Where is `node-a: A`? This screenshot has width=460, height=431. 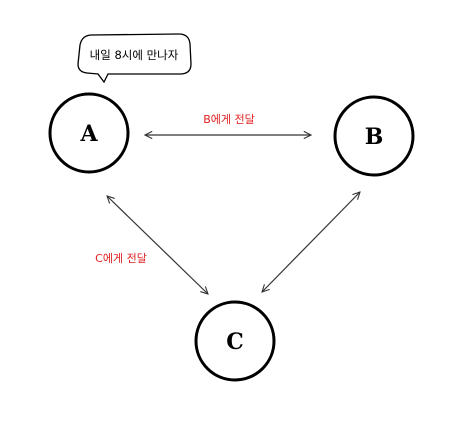
node-a: A is located at coordinates (89, 133).